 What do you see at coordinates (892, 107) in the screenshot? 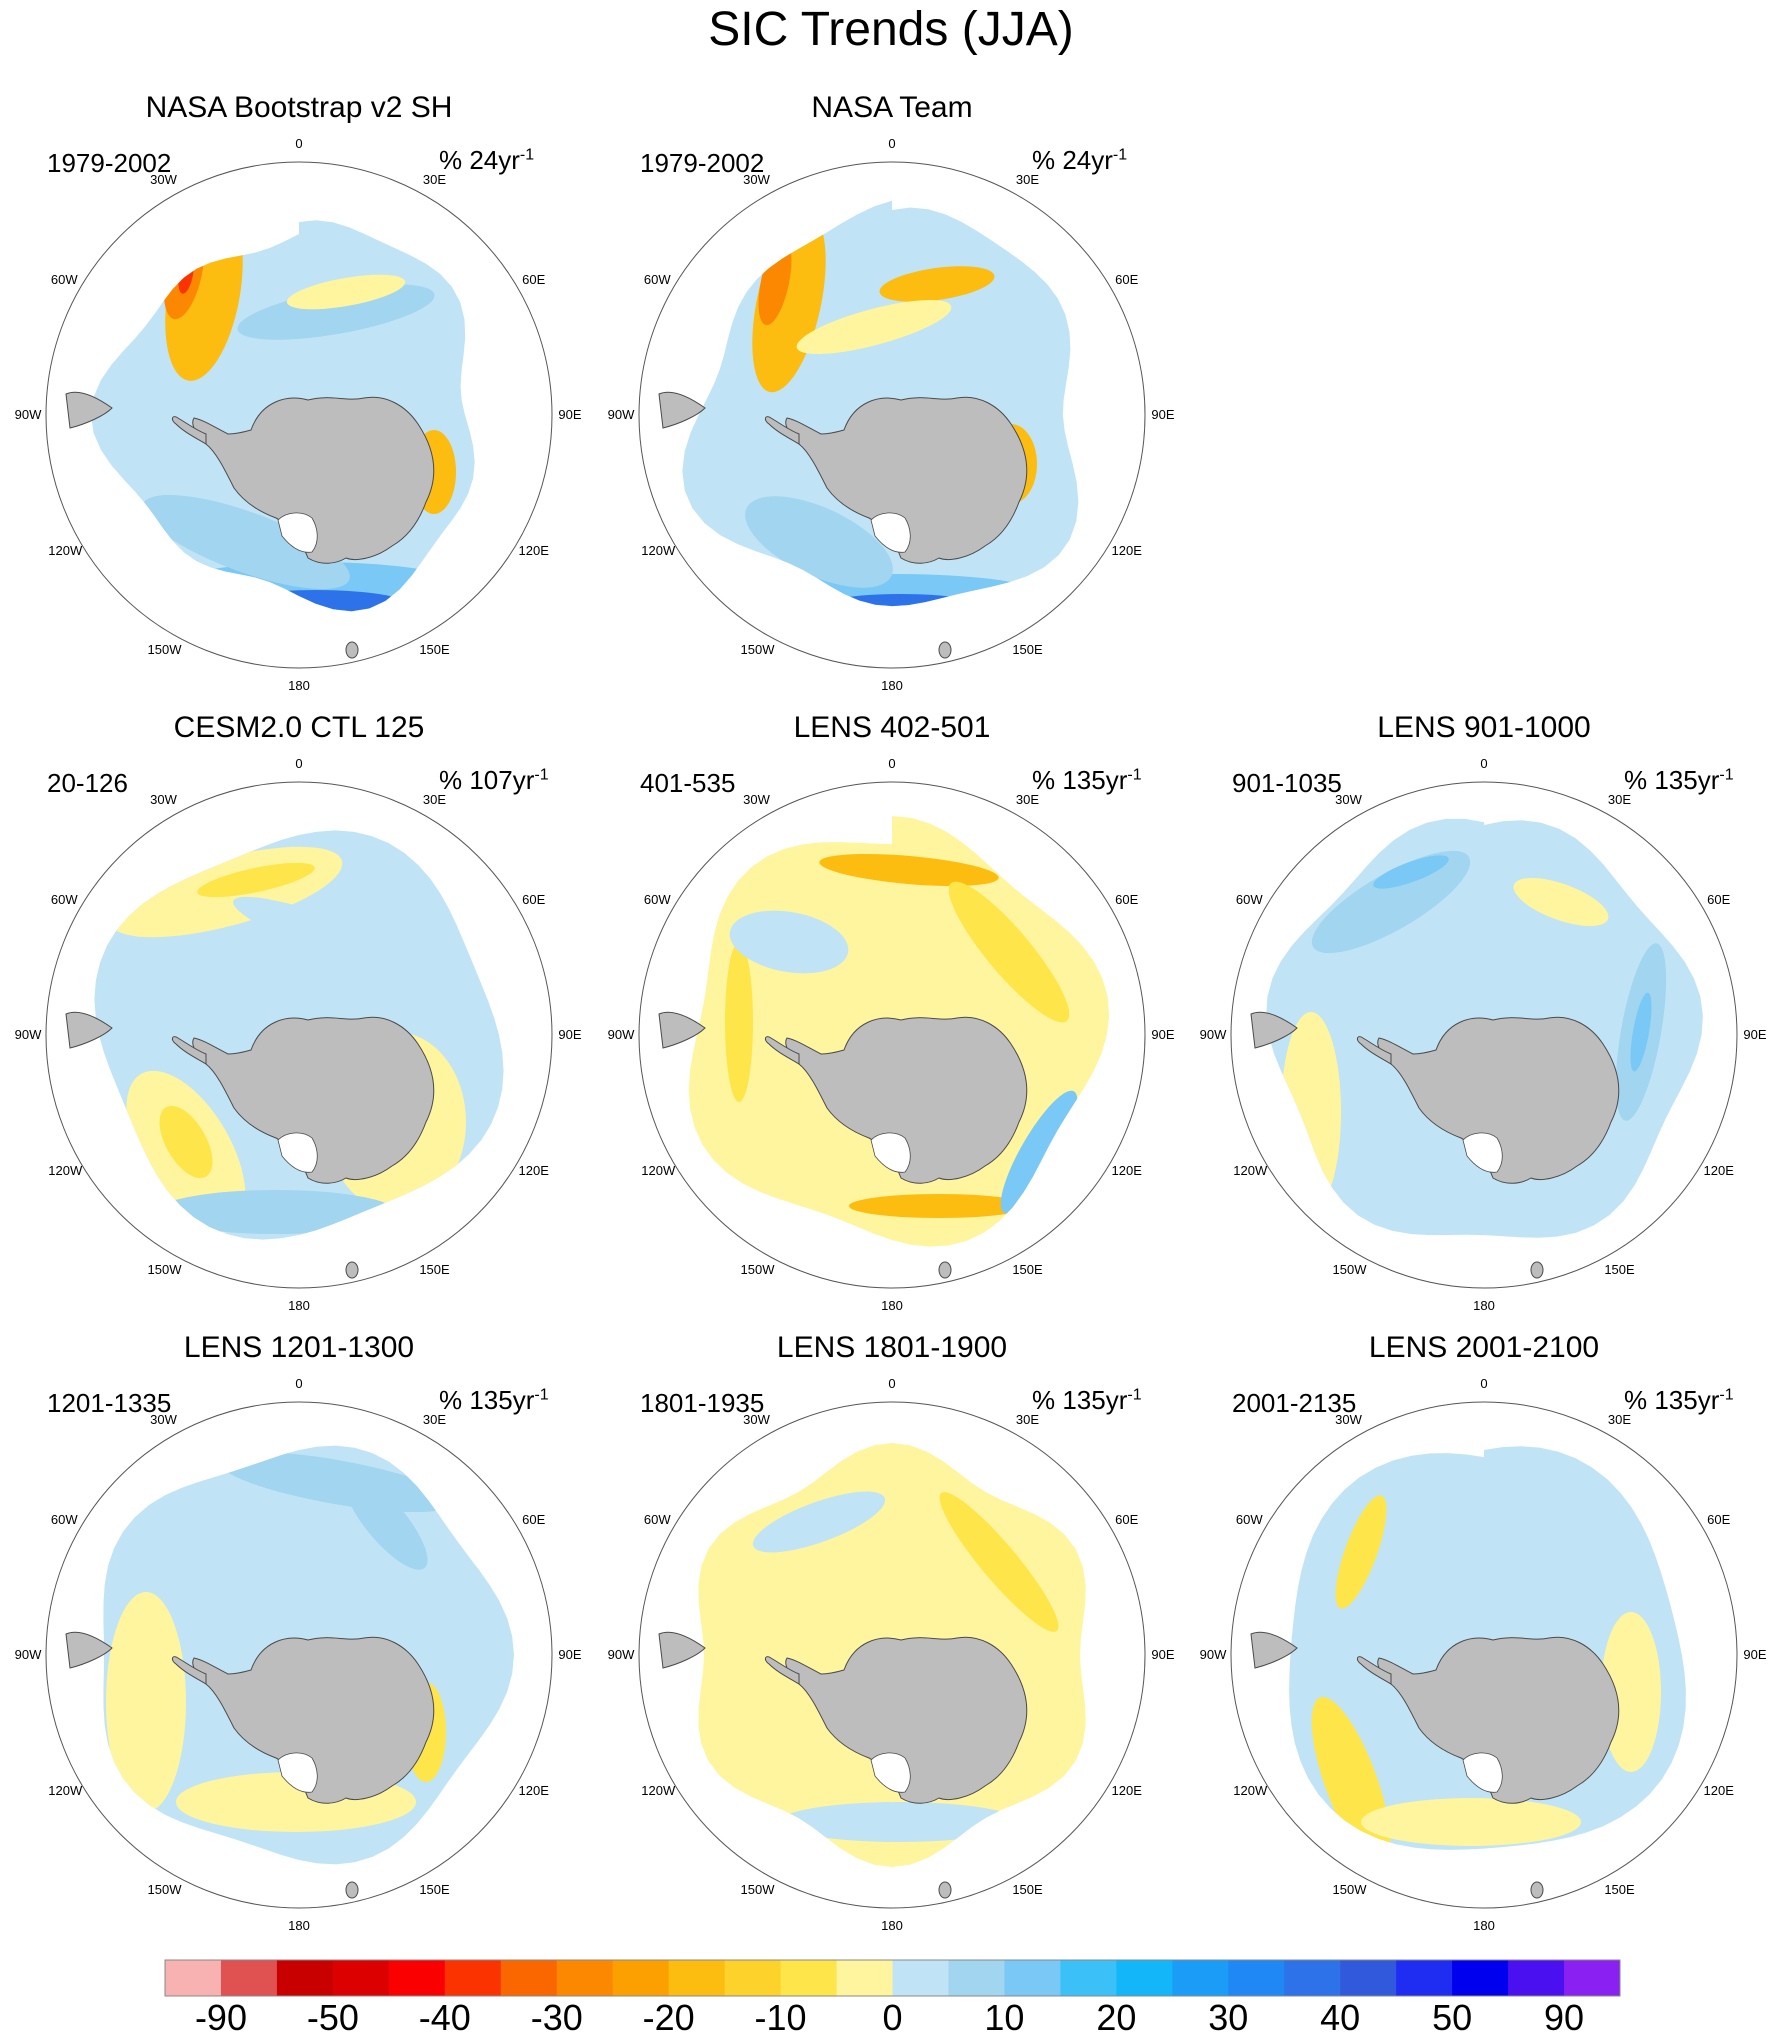
I see `panel-title: NASA Team` at bounding box center [892, 107].